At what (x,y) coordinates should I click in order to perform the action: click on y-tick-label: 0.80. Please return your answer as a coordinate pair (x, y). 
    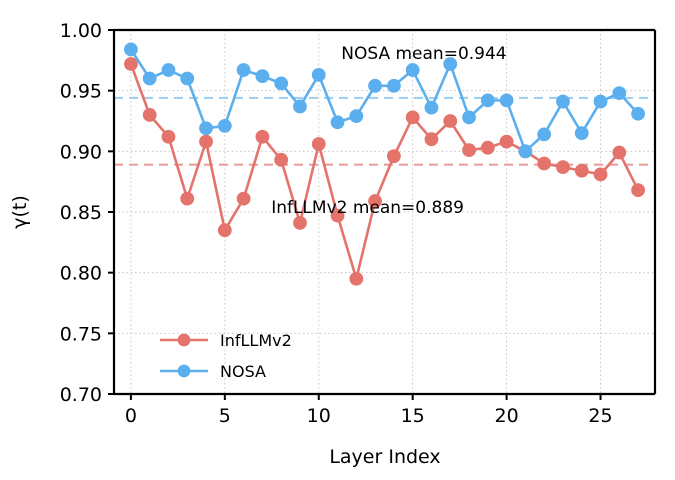
    Looking at the image, I should click on (81, 274).